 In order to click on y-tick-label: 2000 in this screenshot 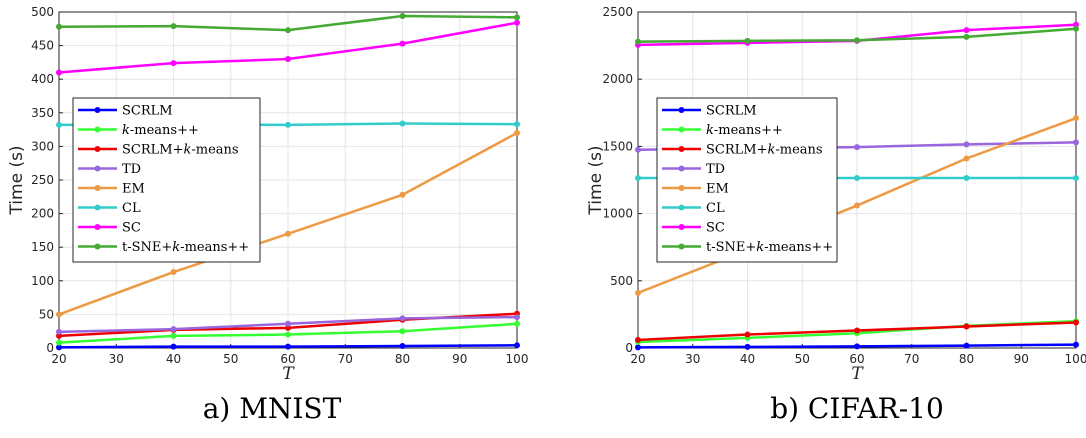, I will do `click(617, 79)`.